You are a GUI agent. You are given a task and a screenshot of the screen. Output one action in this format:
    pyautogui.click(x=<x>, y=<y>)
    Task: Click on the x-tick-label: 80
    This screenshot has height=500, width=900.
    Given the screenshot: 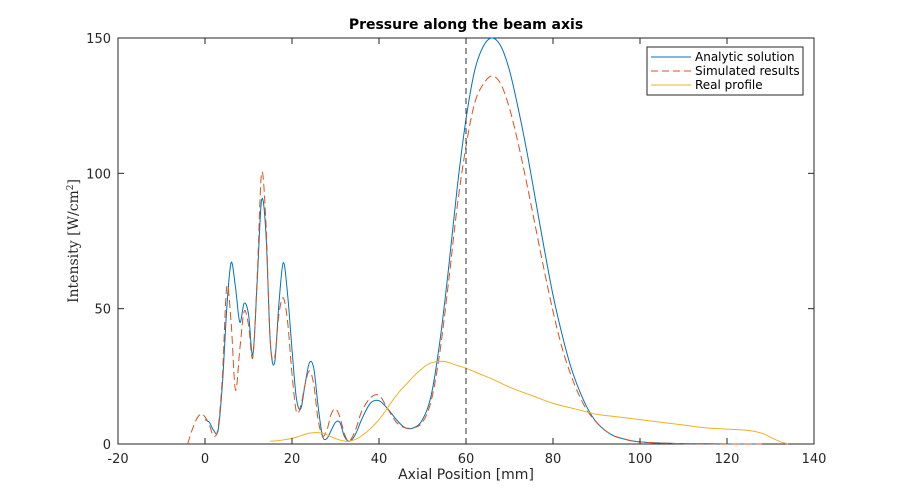 What is the action you would take?
    pyautogui.click(x=553, y=459)
    